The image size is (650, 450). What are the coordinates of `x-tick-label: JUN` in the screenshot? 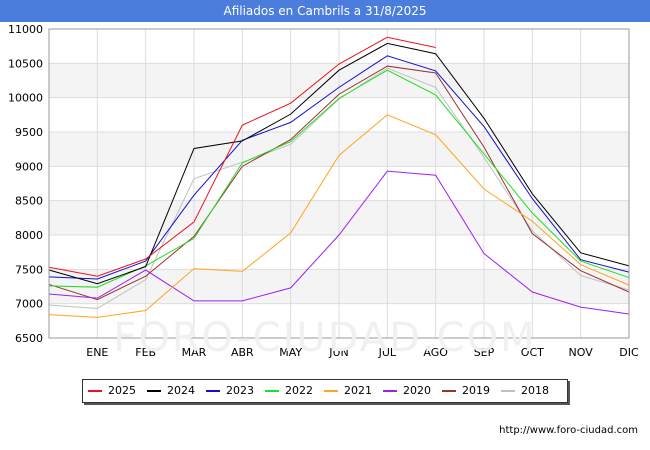 It's located at (338, 352).